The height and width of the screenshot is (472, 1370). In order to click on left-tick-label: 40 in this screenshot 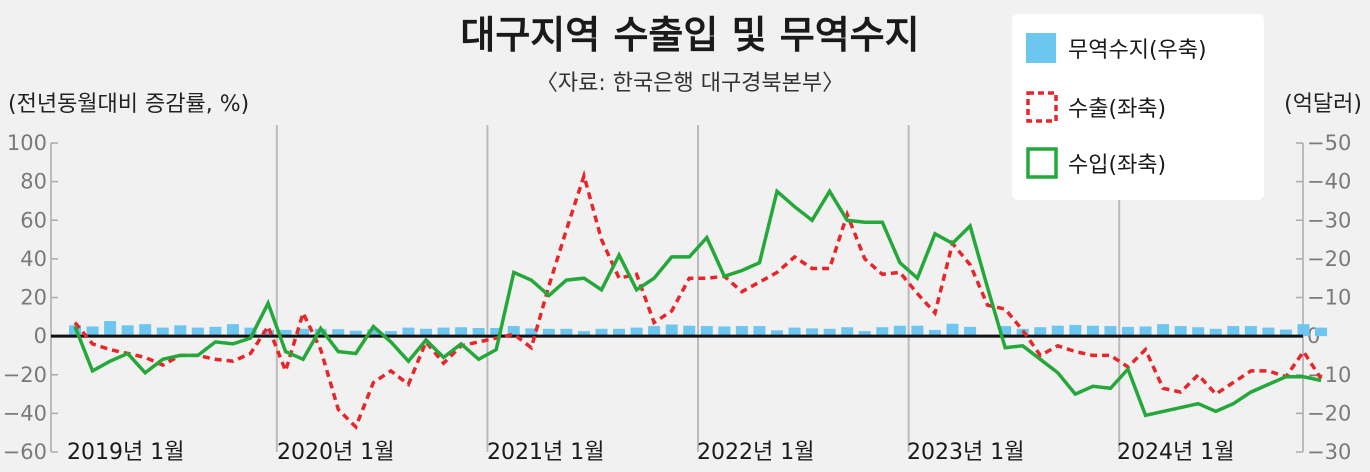, I will do `click(33, 259)`.